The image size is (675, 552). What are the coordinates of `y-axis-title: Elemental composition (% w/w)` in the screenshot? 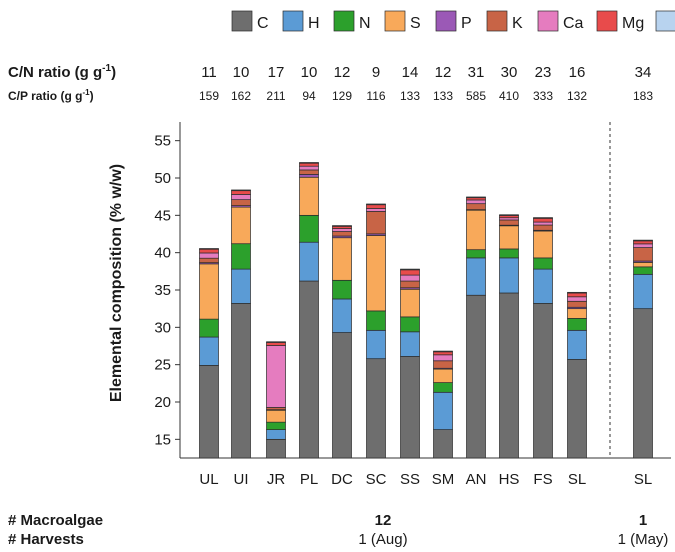 It's located at (116, 283).